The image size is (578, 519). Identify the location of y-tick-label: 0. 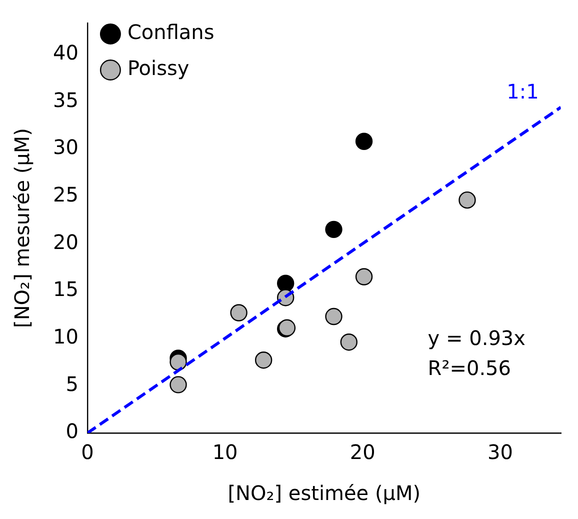
(72, 431).